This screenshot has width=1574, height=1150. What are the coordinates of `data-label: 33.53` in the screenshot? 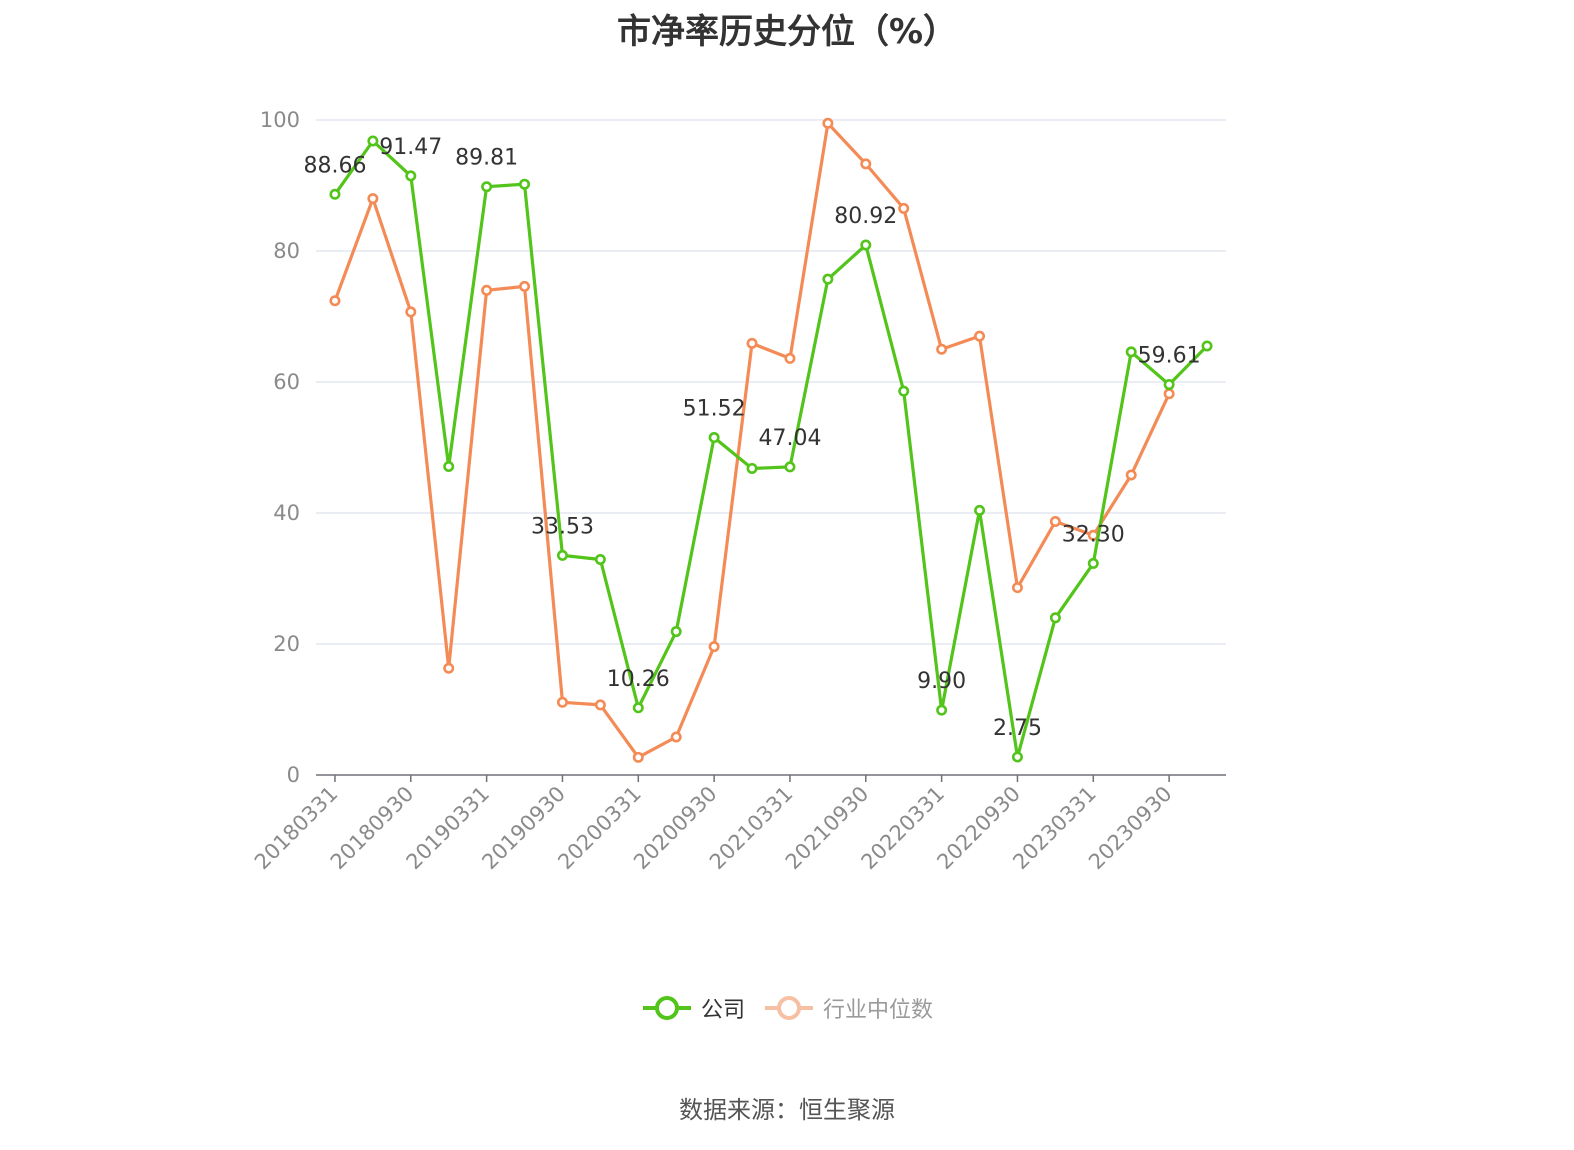 It's located at (562, 526).